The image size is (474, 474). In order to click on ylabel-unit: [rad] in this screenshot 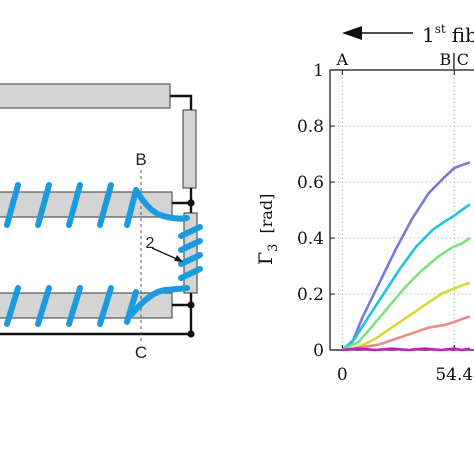, I will do `click(266, 214)`.